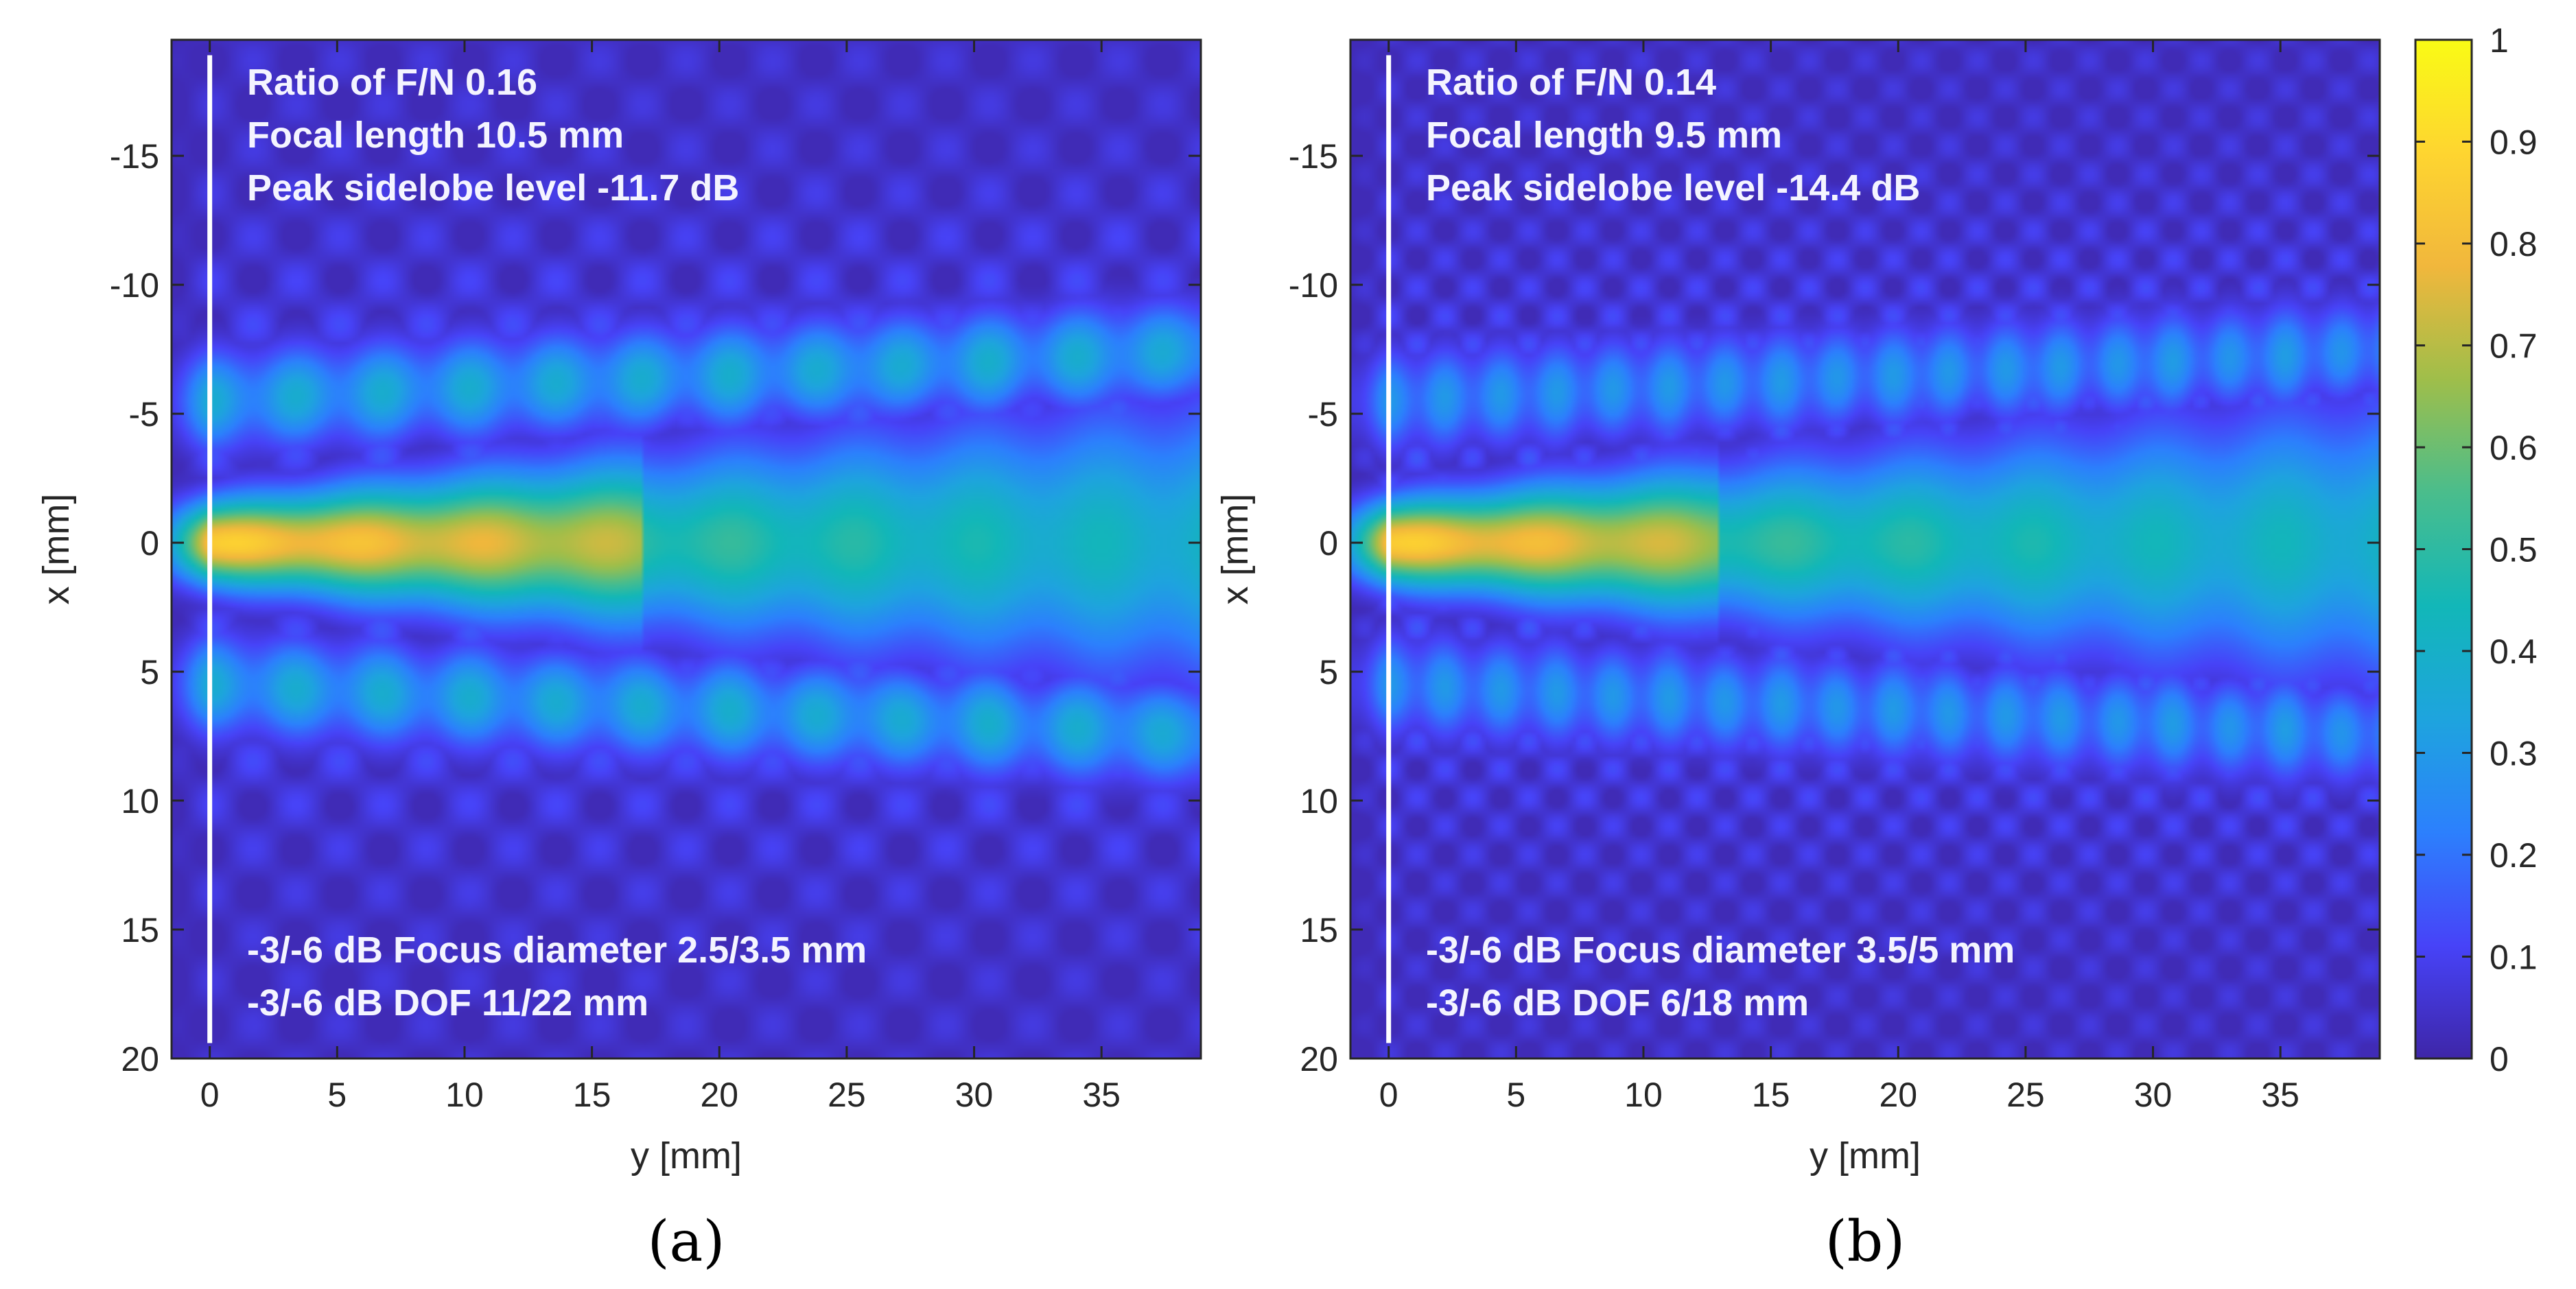 The width and height of the screenshot is (2576, 1289). I want to click on colorbar-tick-label: 0.9, so click(2514, 142).